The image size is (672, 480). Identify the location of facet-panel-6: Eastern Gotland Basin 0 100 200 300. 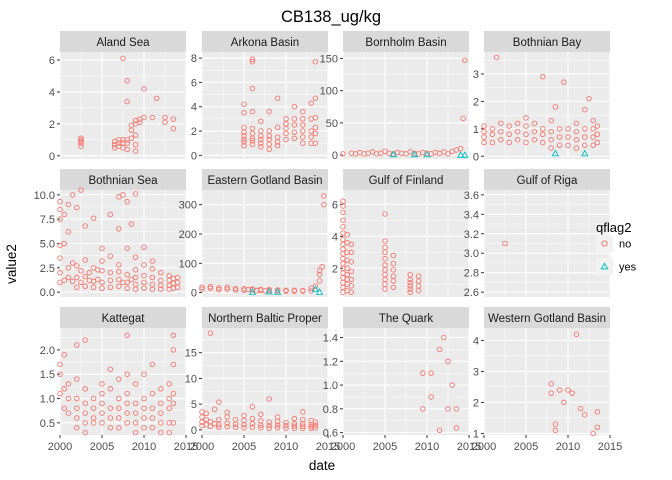
(254, 234).